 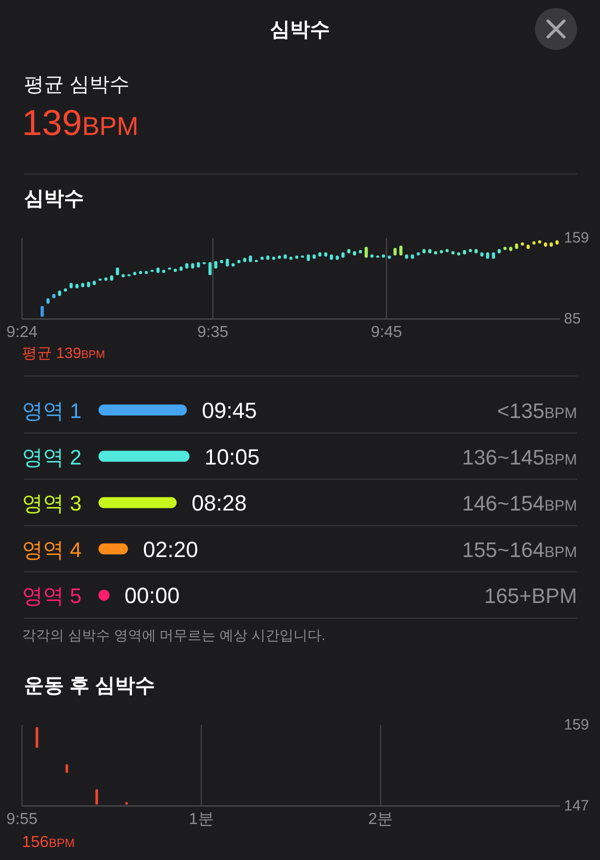 What do you see at coordinates (386, 332) in the screenshot?
I see `x-tick-label: 9:45` at bounding box center [386, 332].